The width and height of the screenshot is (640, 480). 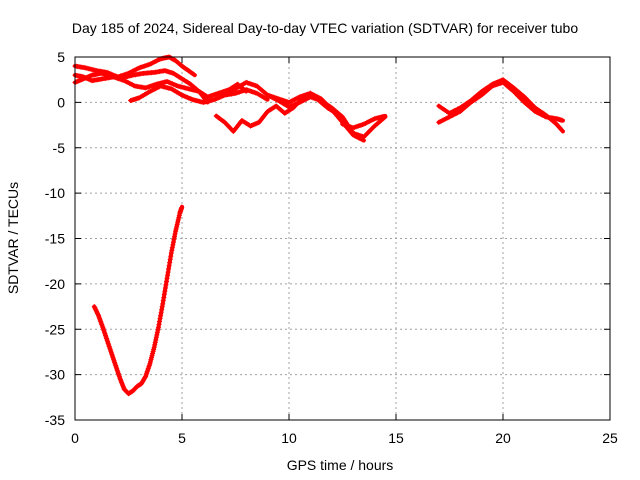 What do you see at coordinates (396, 438) in the screenshot?
I see `x-tick-label: 15` at bounding box center [396, 438].